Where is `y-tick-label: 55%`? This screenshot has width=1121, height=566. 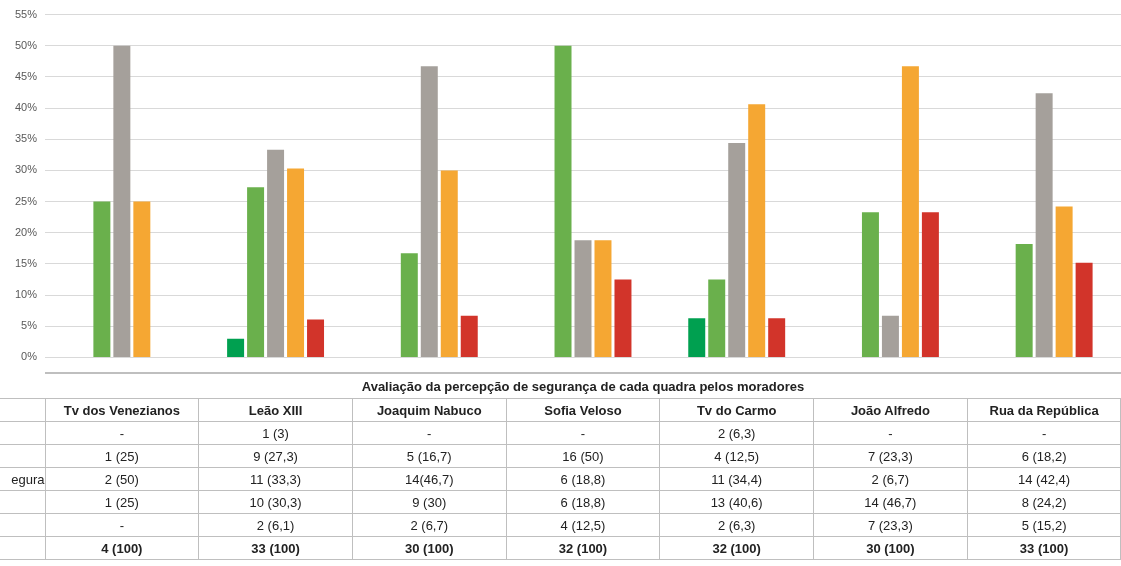
y-tick-label: 55% is located at coordinates (26, 13).